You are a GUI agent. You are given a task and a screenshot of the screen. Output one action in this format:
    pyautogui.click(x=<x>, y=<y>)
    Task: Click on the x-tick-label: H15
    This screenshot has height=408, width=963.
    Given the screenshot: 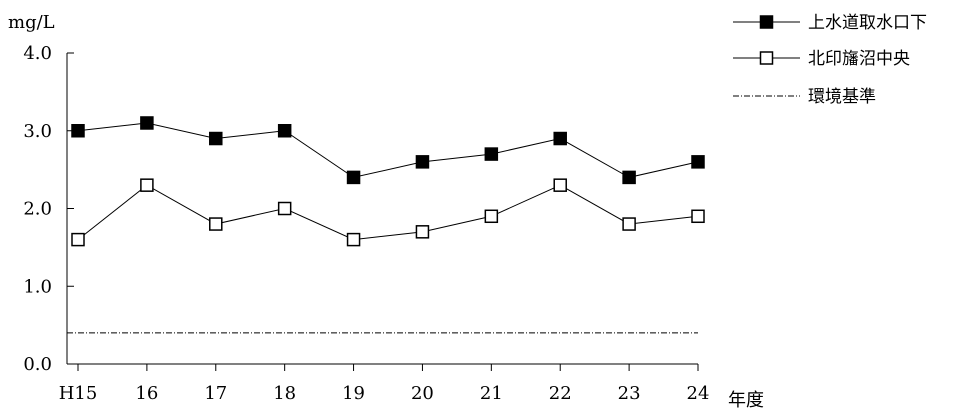 What is the action you would take?
    pyautogui.click(x=78, y=393)
    